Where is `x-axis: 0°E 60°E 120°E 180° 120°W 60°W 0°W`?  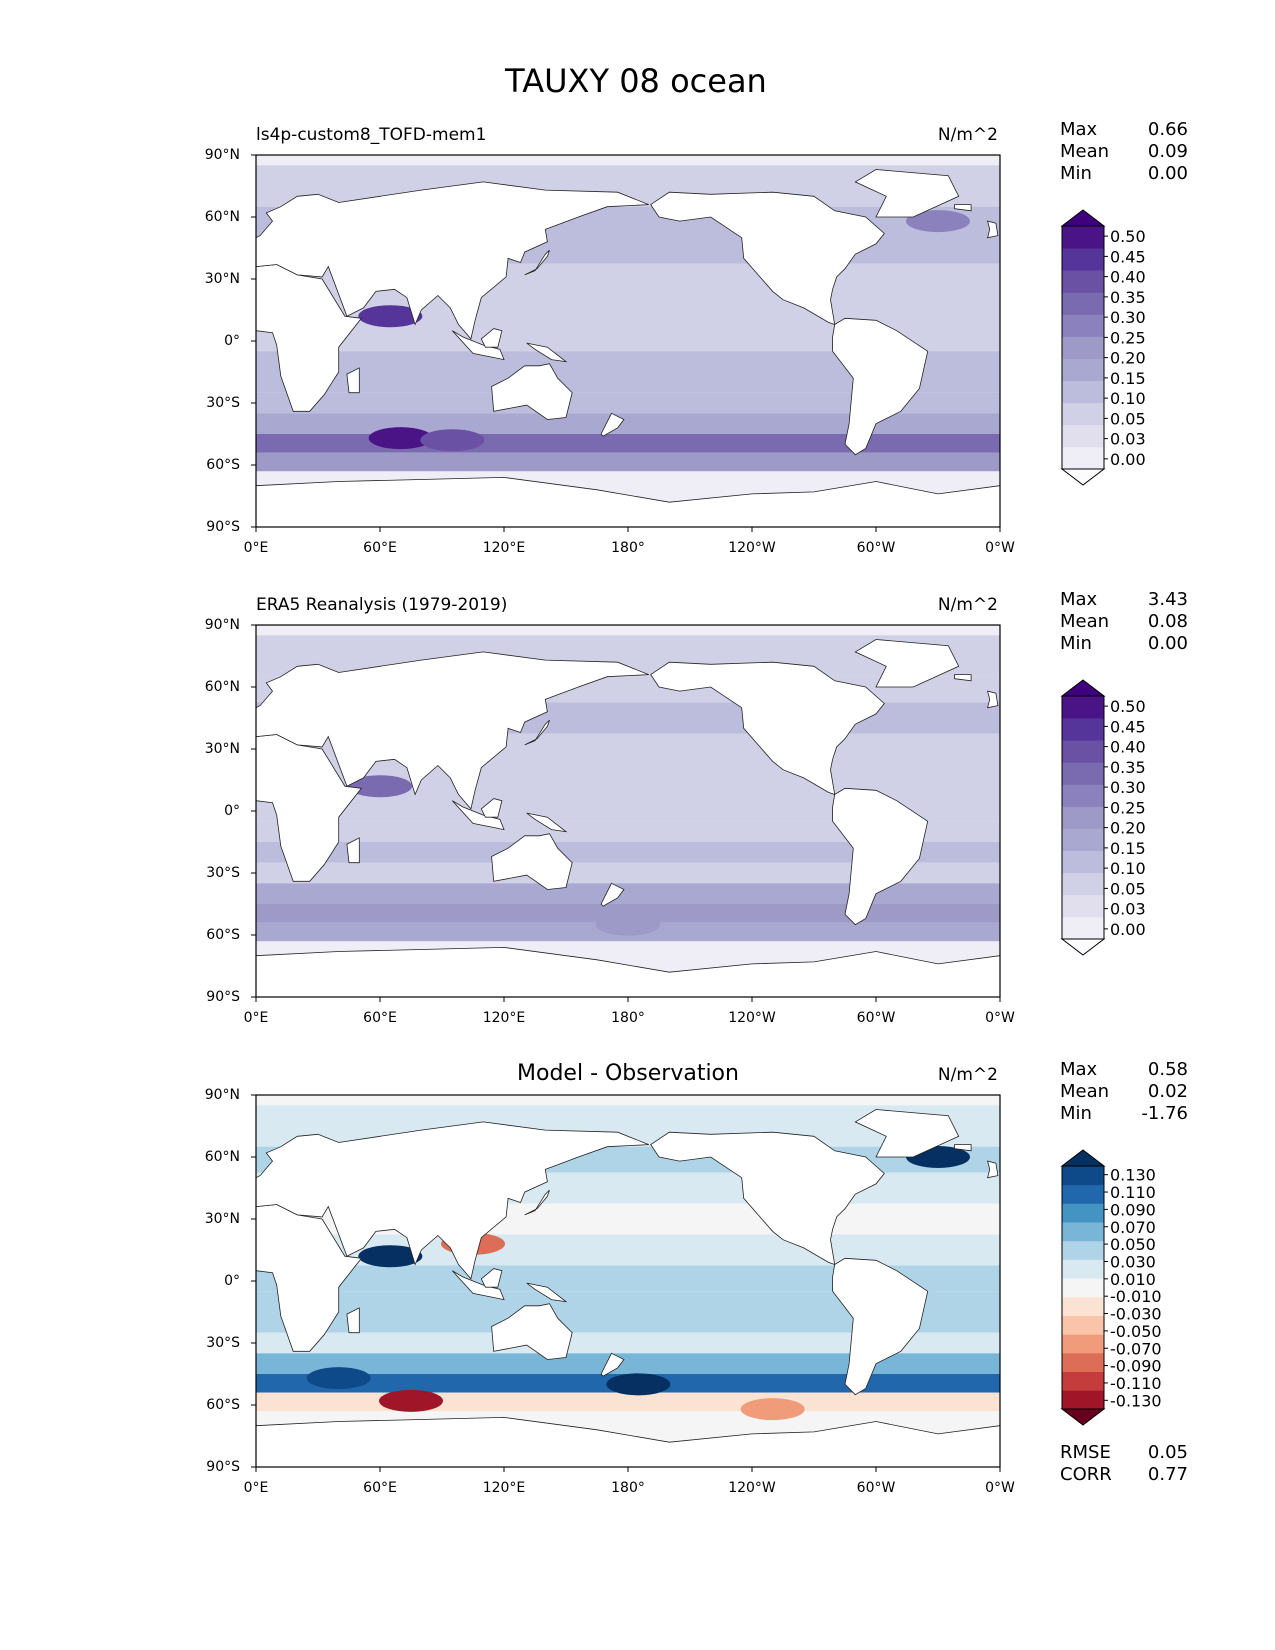 x-axis: 0°E 60°E 120°E 180° 120°W 60°W 0°W is located at coordinates (629, 1488).